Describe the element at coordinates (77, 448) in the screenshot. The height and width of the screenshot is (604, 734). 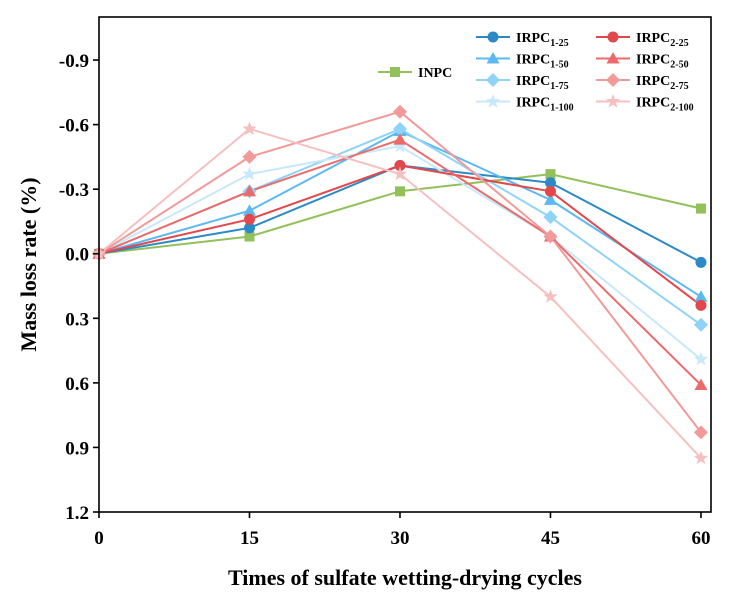
I see `y-tick-label: 0.9` at that location.